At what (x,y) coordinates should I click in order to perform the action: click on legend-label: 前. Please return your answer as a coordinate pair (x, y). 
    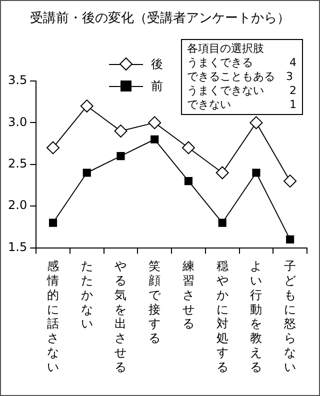
    Looking at the image, I should click on (157, 86).